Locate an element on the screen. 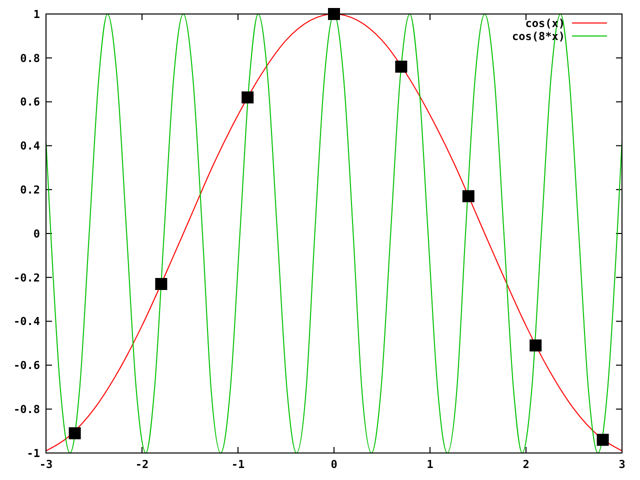  y-tick-label: -1 is located at coordinates (33, 453).